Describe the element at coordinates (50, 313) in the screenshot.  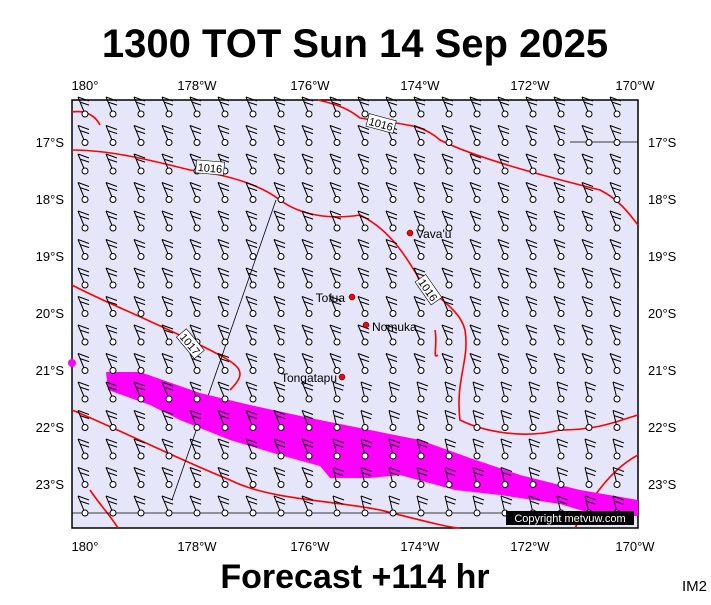
I see `lat-label: 20°S` at that location.